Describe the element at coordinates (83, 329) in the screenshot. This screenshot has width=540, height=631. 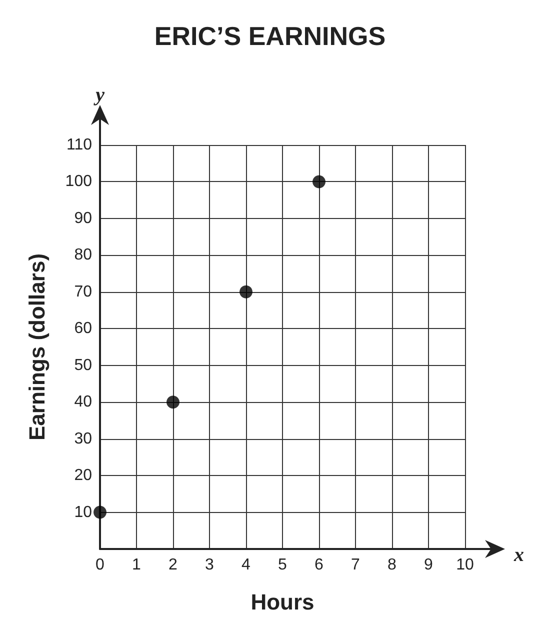
I see `y-tick-label: 60` at that location.